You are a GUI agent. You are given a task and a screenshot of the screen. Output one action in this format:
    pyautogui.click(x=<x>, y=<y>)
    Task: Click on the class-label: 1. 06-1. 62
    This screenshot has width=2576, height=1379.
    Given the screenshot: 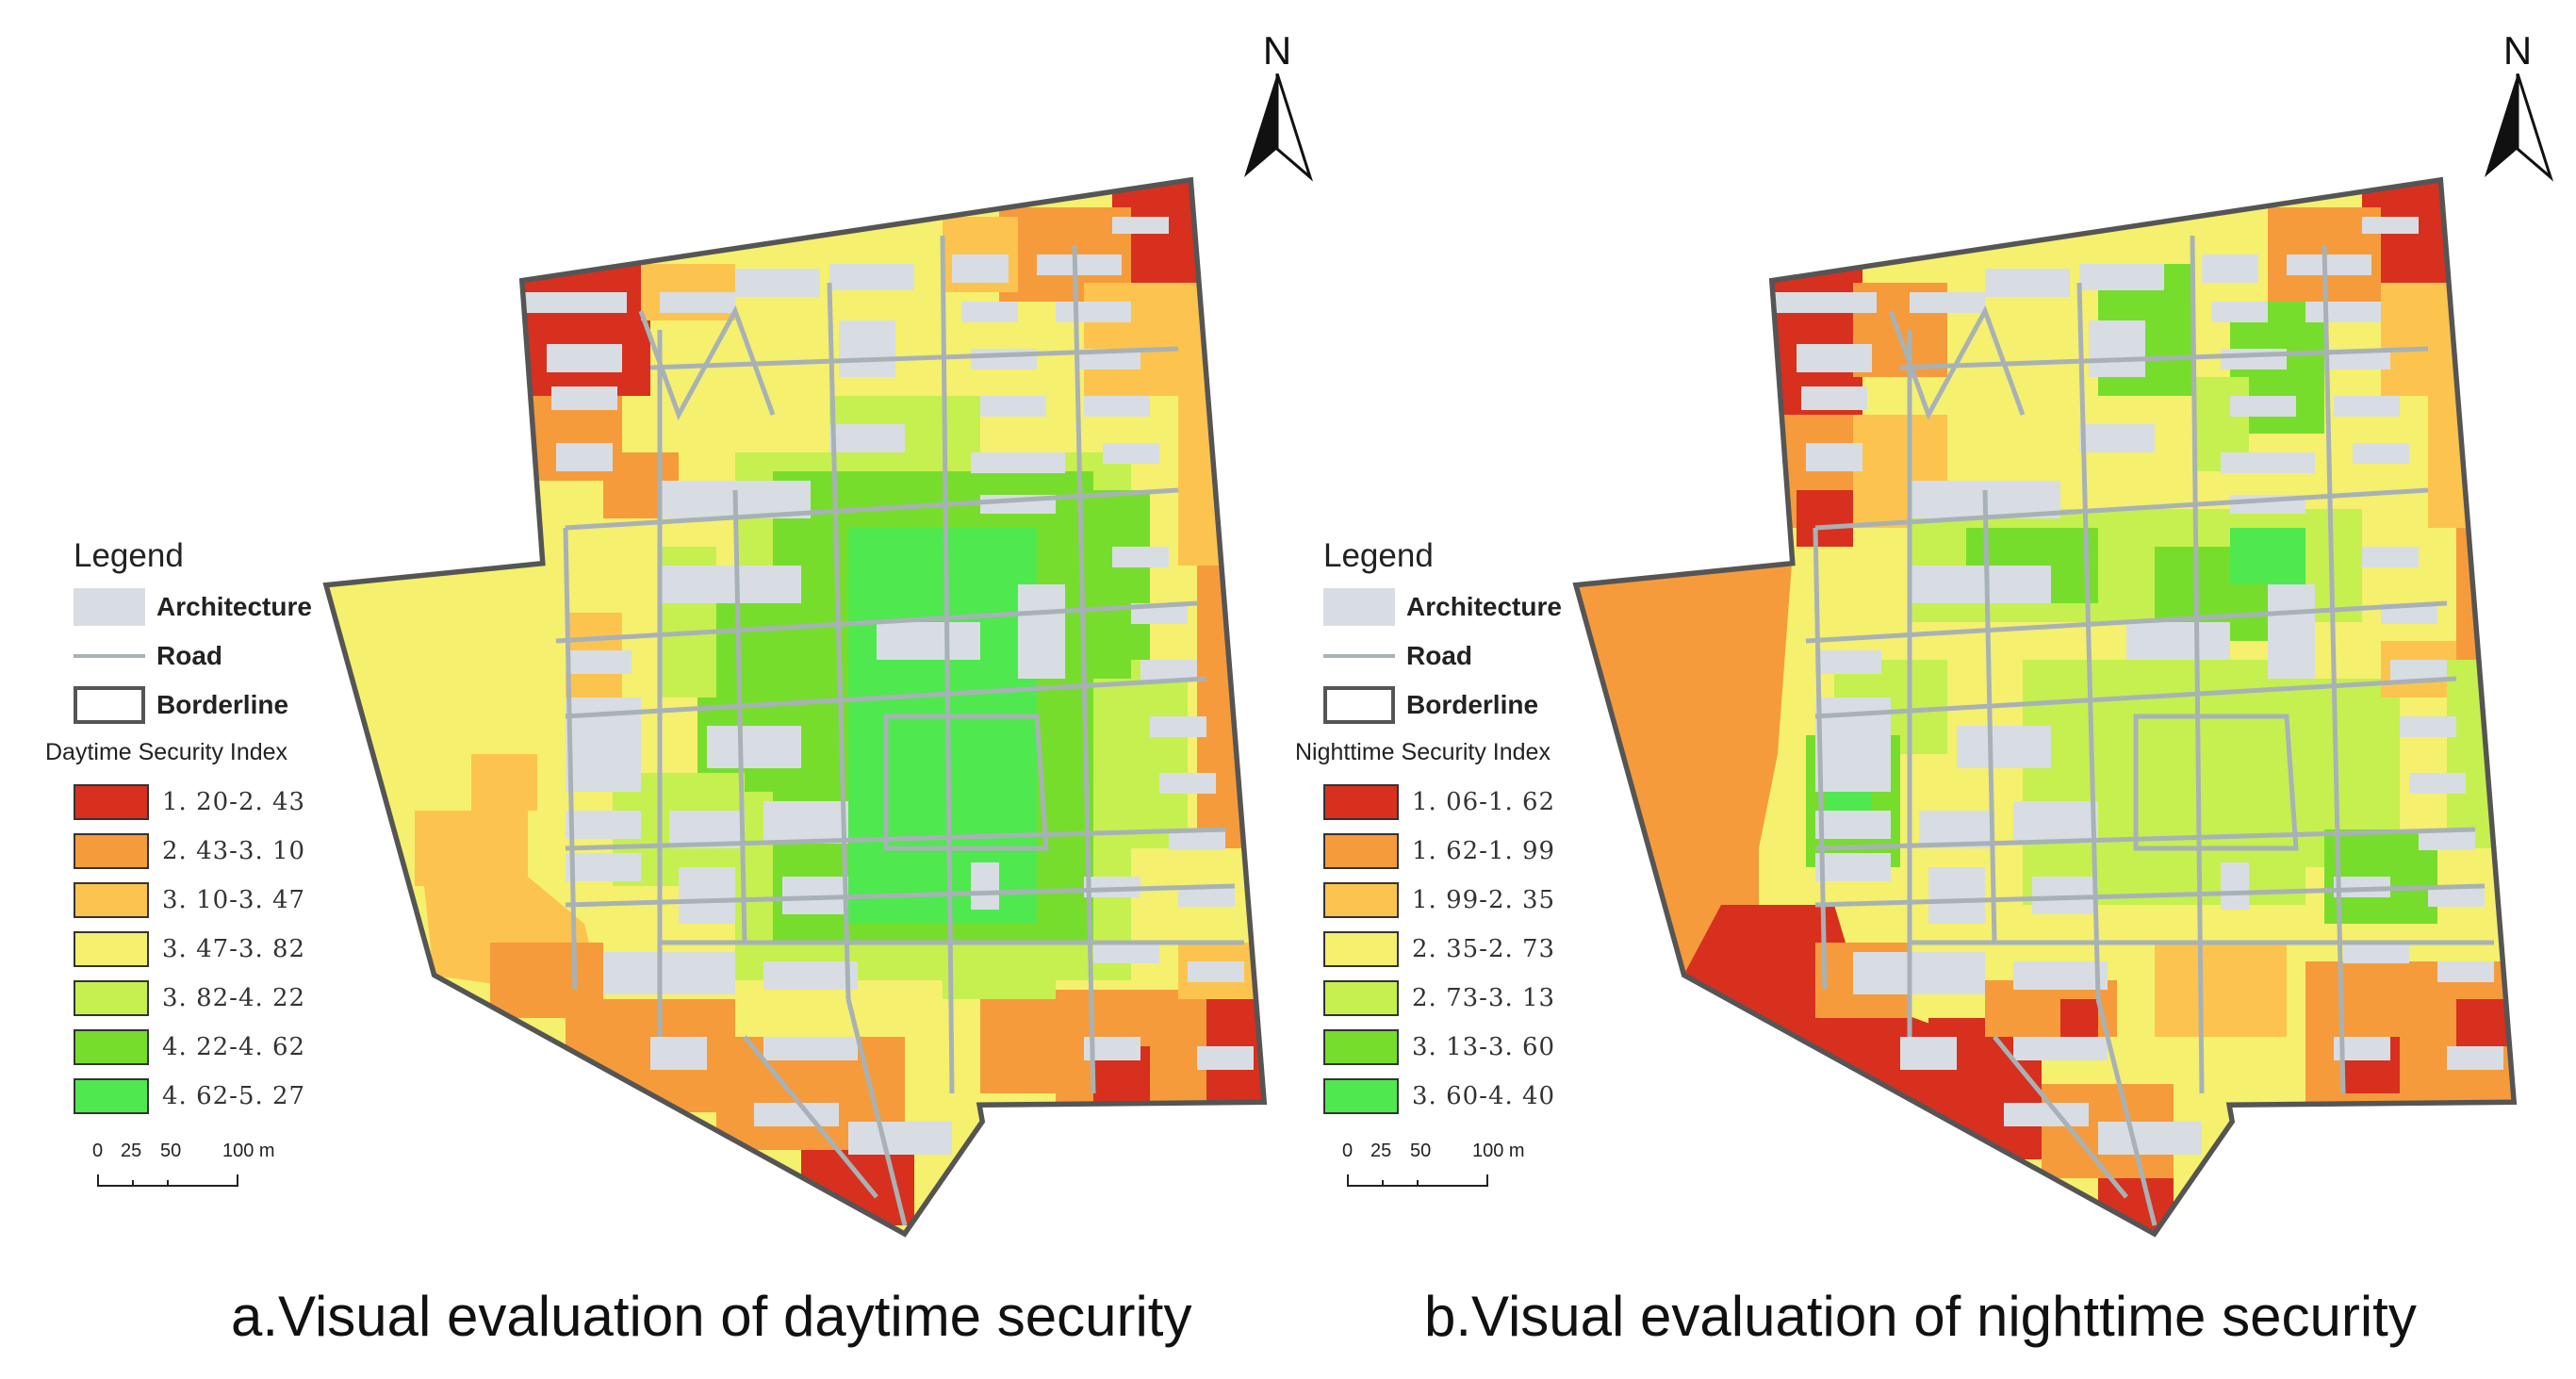 What is the action you would take?
    pyautogui.click(x=1484, y=802)
    